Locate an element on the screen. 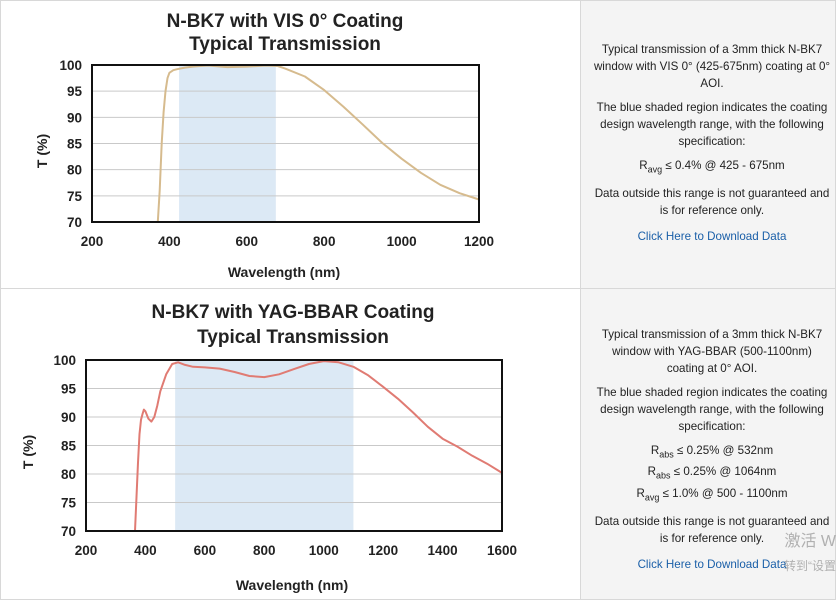  x-tick-label: 1400 is located at coordinates (443, 550).